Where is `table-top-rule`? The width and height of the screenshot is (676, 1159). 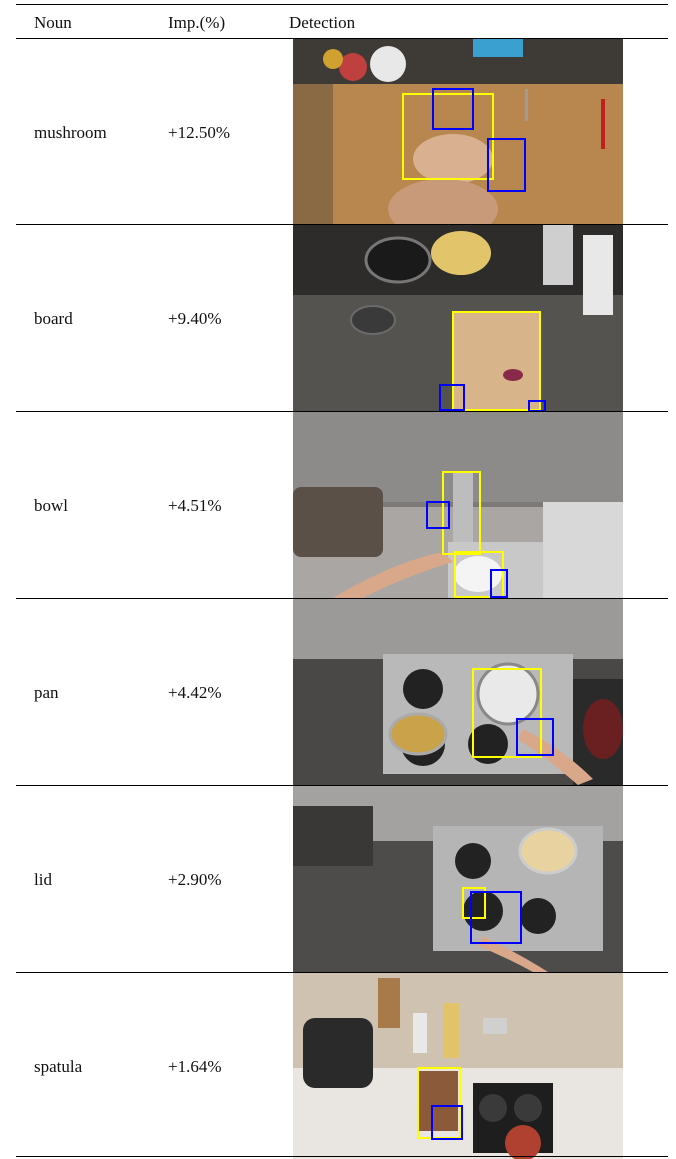 table-top-rule is located at coordinates (342, 4).